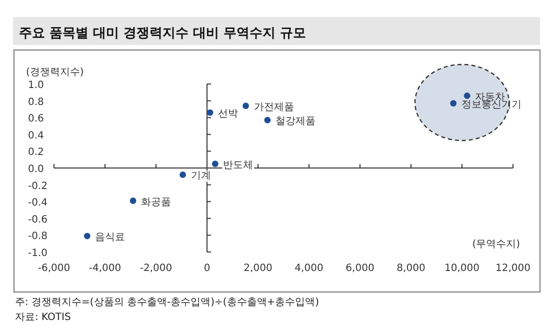  What do you see at coordinates (38, 203) in the screenshot?
I see `y-tick-label: -0.4` at bounding box center [38, 203].